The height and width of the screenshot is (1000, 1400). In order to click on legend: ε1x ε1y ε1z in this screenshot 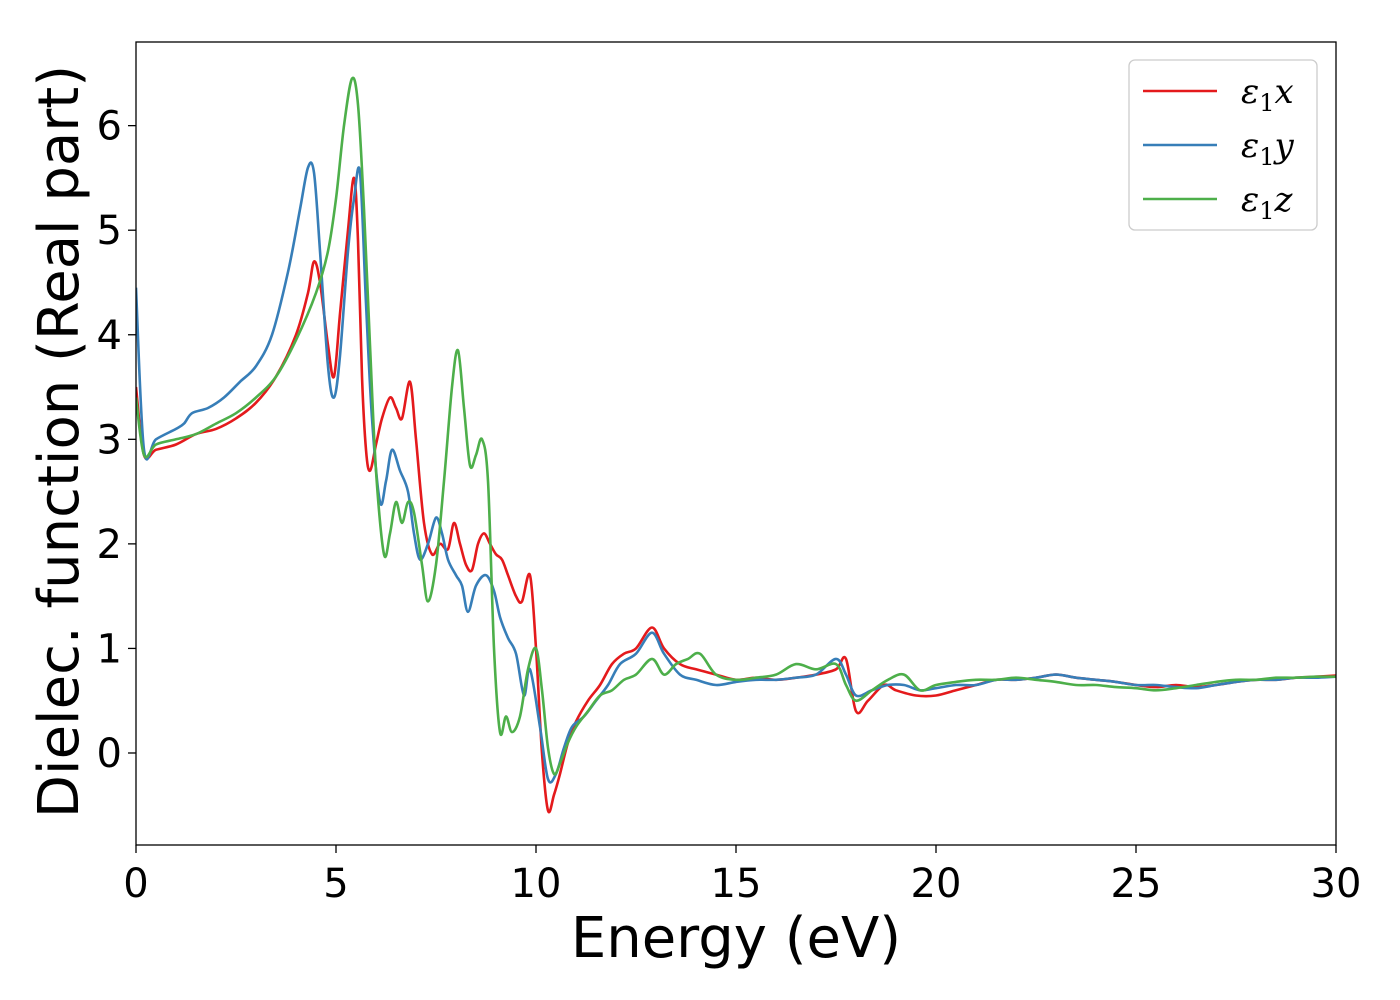, I will do `click(1223, 145)`.